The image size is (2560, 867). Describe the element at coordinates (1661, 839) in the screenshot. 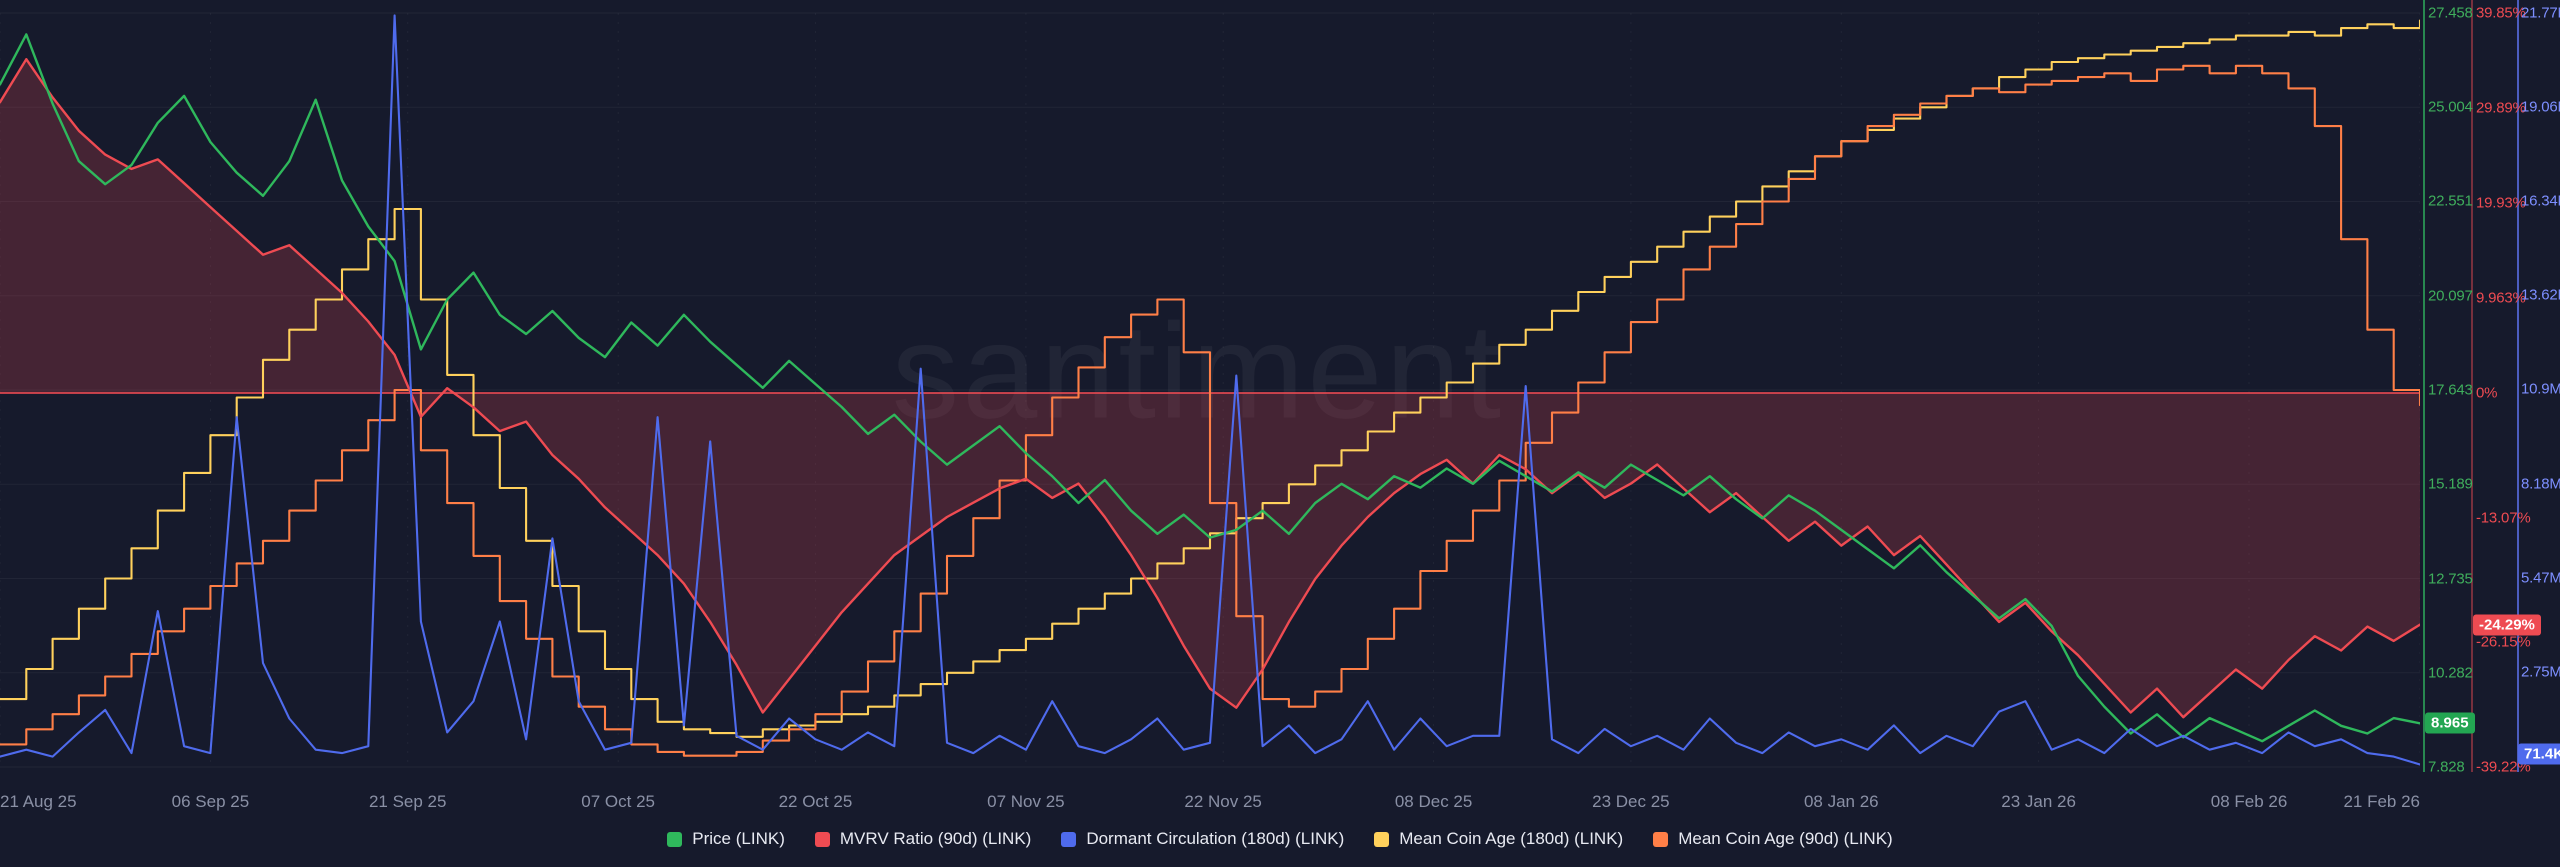

I see `coinage90-swatch-icon` at that location.